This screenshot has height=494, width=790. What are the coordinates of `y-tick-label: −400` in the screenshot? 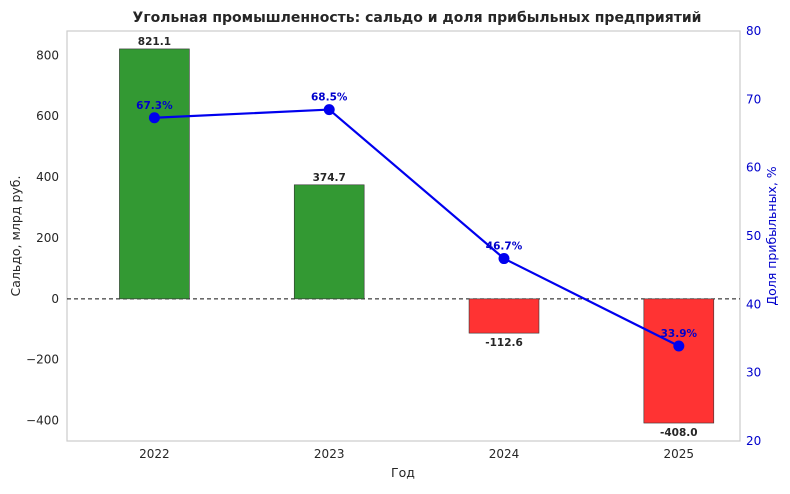 It's located at (42, 421).